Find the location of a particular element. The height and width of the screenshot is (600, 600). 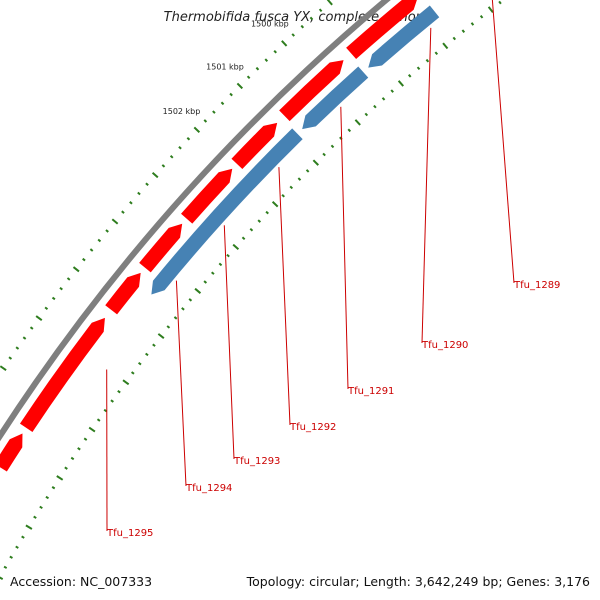

accession-text: Accession: NC_007333 is located at coordinates (81, 581).